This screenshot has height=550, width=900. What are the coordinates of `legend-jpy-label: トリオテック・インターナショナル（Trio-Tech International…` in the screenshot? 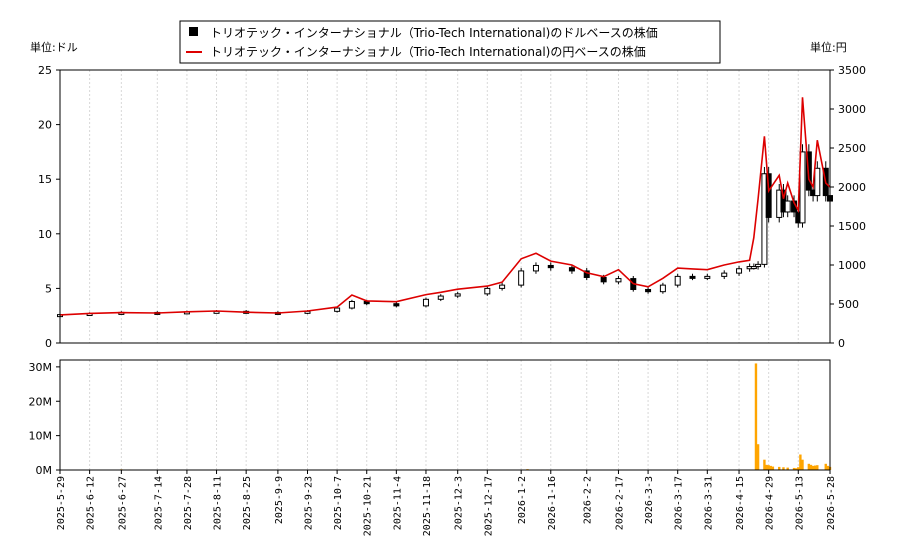 It's located at (428, 51).